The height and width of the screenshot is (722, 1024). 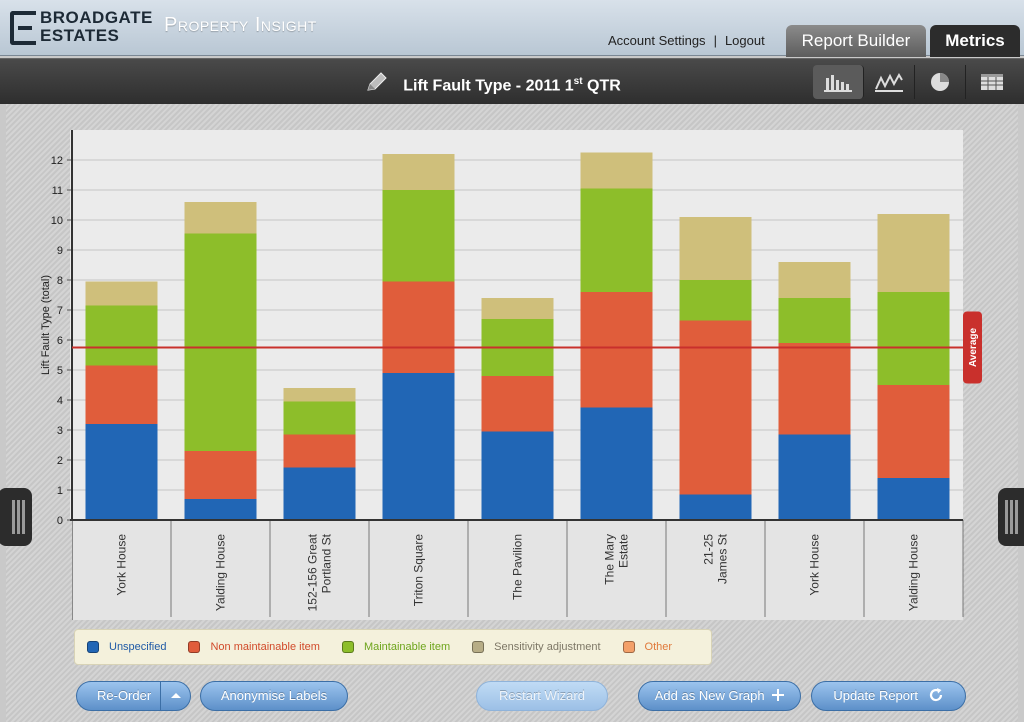 I want to click on category-label-line: Estate, so click(x=624, y=551).